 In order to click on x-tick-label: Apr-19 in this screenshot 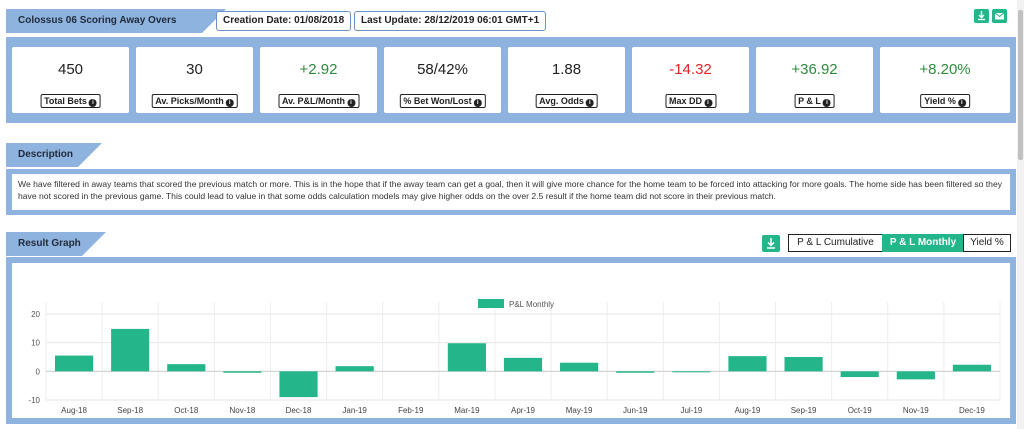, I will do `click(523, 410)`.